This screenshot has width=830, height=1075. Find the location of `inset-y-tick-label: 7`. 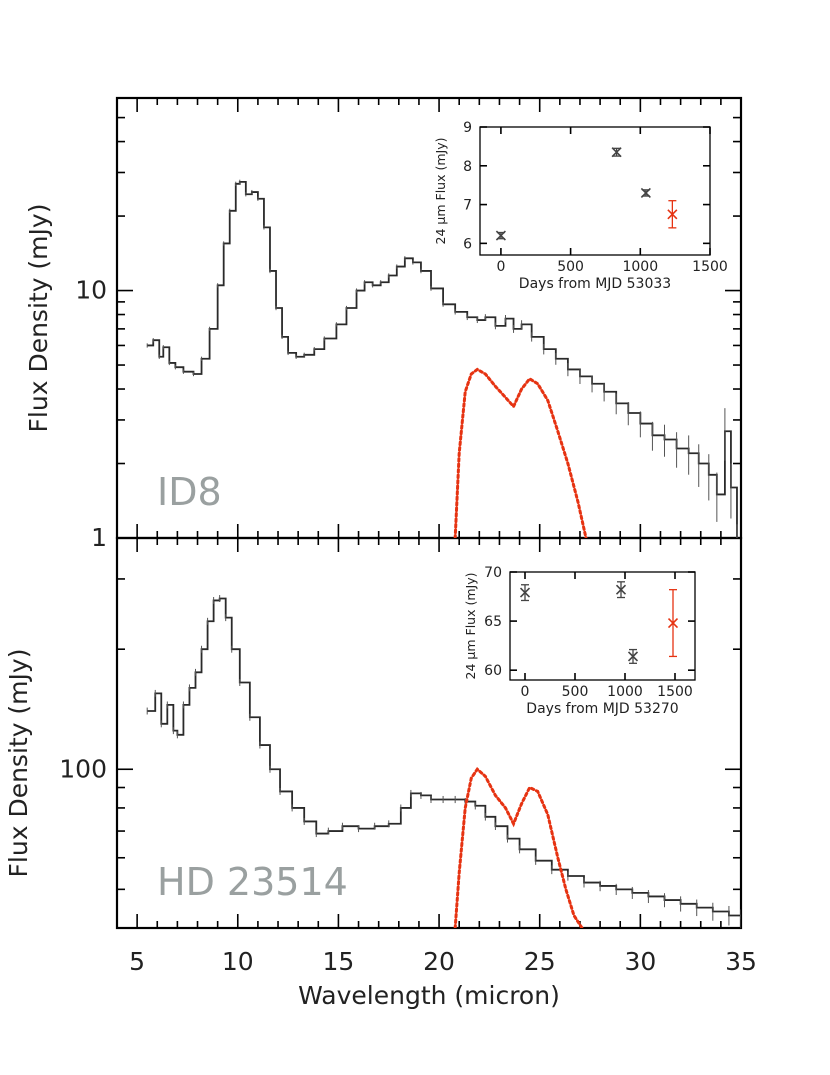

inset-y-tick-label: 7 is located at coordinates (467, 206).